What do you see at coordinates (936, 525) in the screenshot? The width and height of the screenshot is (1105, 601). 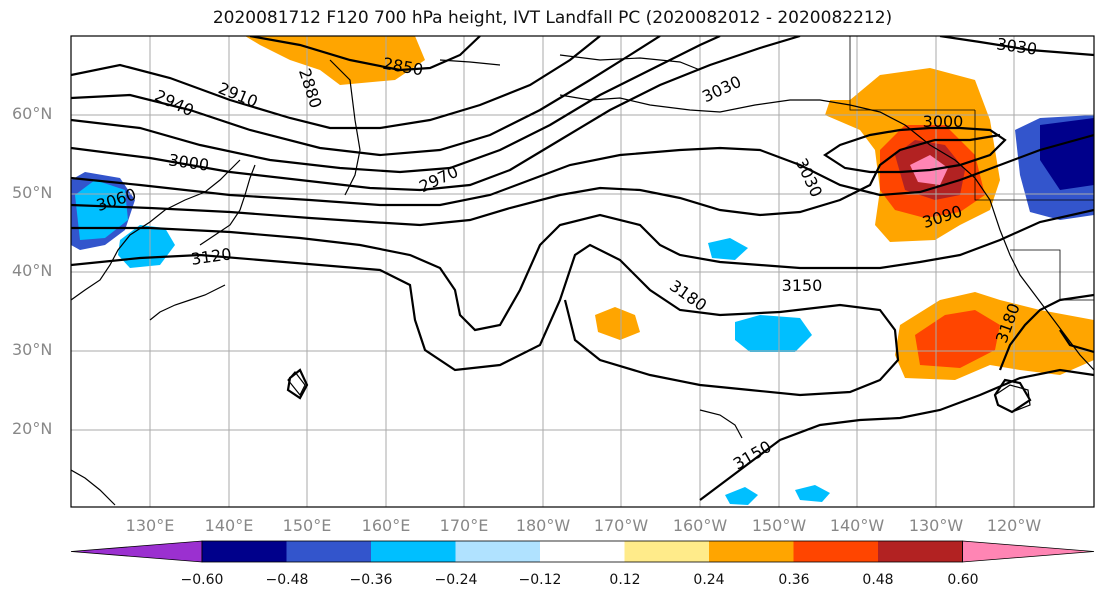 I see `lon-label: 130°W` at bounding box center [936, 525].